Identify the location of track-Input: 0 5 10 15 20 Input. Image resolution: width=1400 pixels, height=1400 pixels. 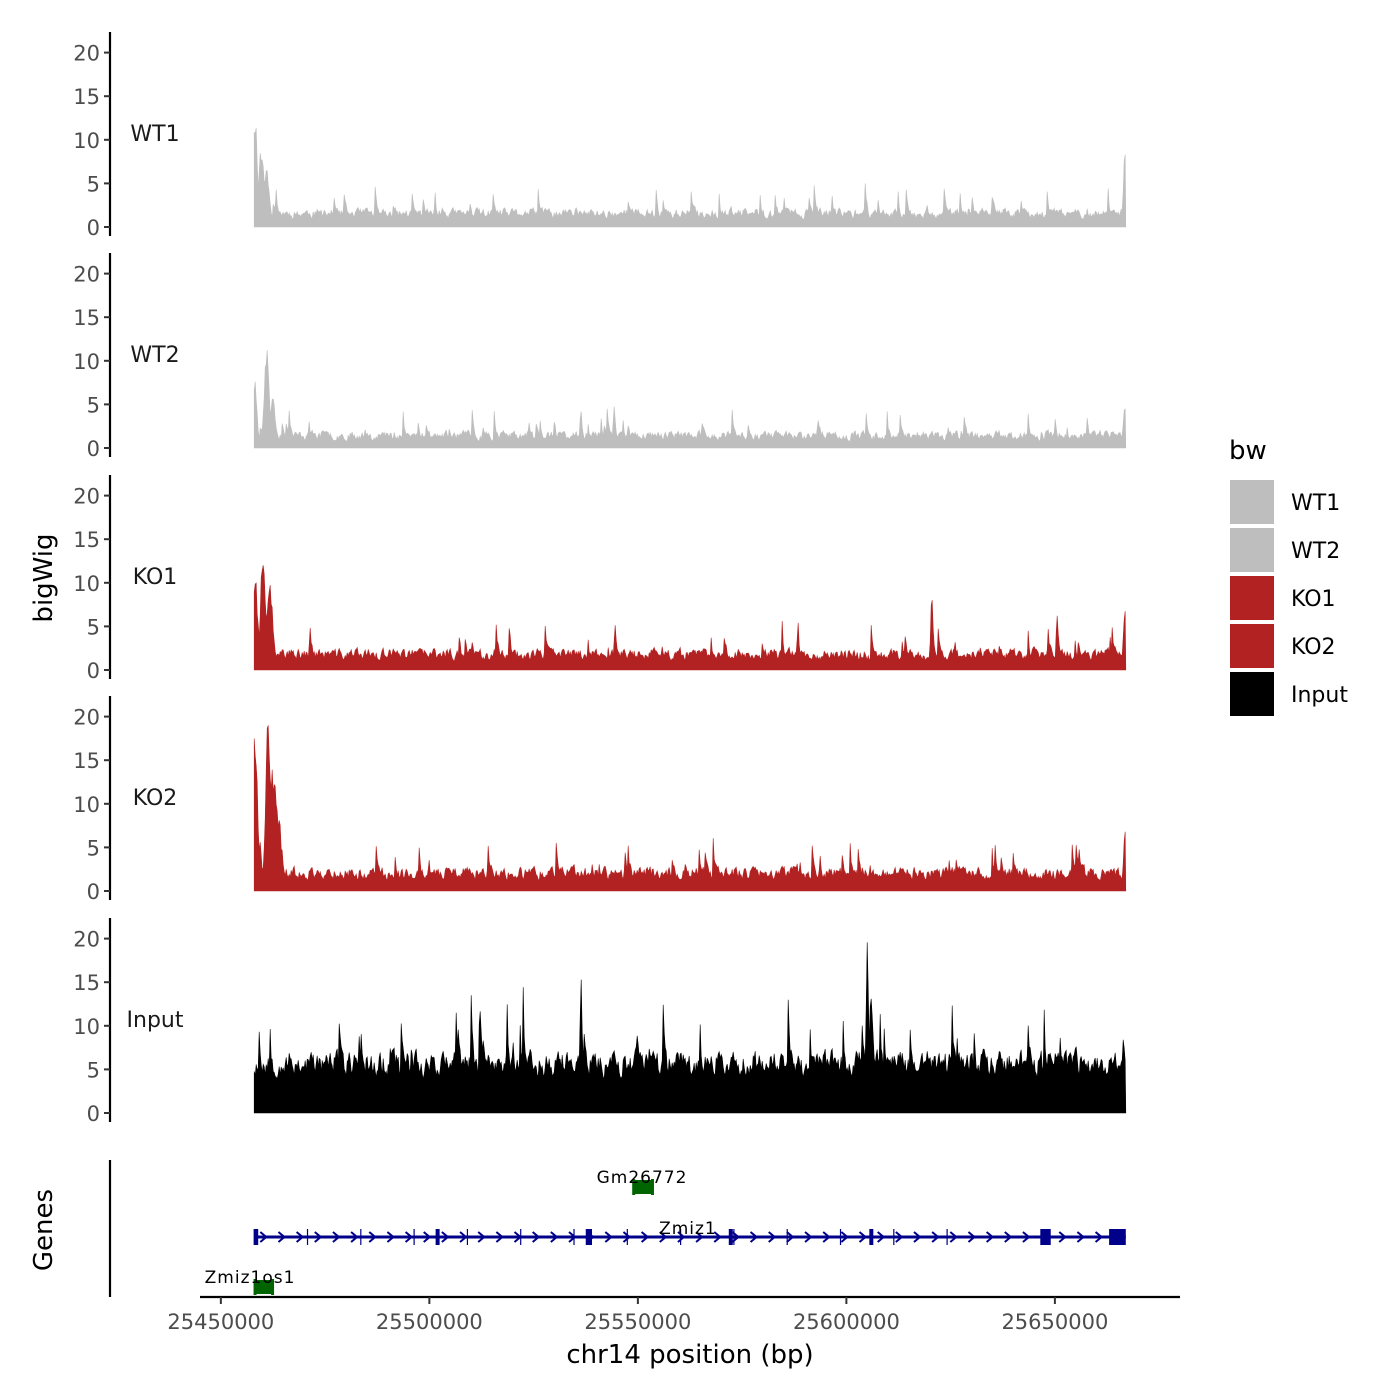
(600, 1022).